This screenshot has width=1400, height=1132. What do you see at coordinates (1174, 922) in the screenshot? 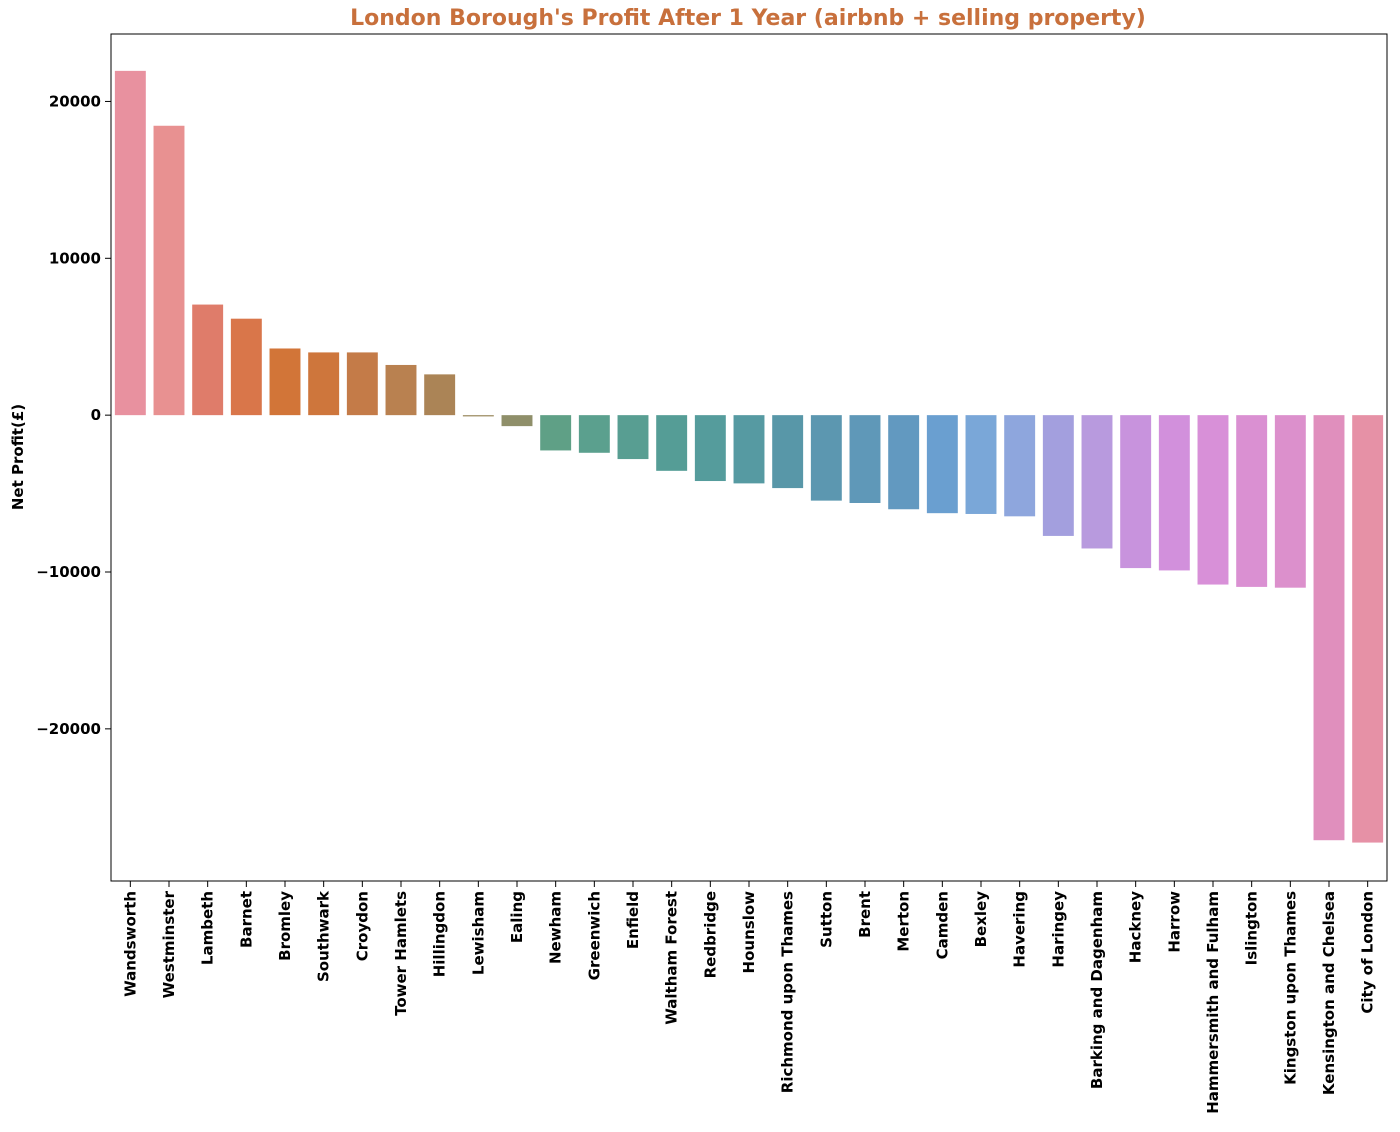
I see `x-tick-label: Harrow` at bounding box center [1174, 922].